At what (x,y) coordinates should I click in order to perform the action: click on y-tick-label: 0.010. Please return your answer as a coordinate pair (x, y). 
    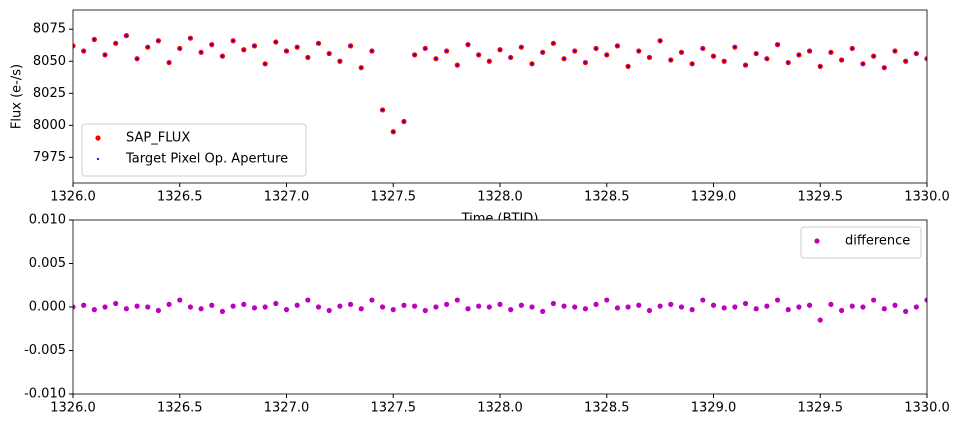
    Looking at the image, I should click on (47, 220).